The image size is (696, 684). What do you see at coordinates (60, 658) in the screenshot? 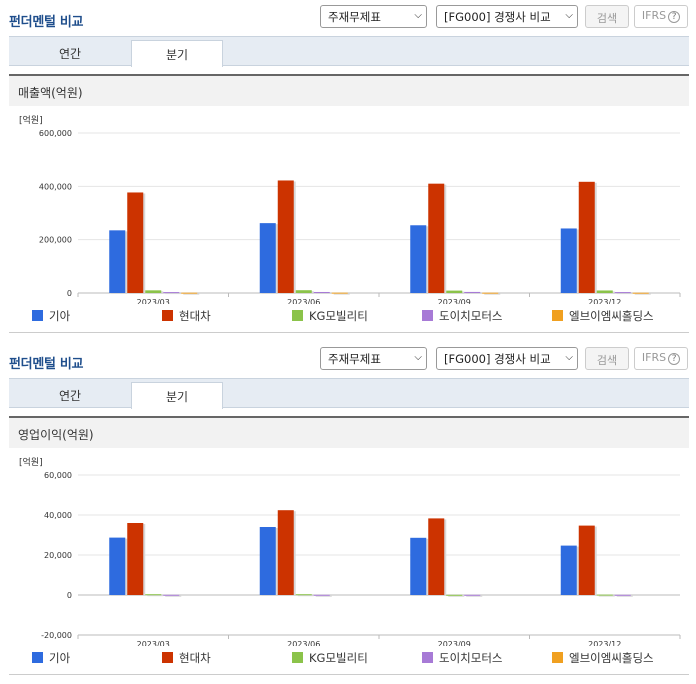
I see `legend-label: 기아` at bounding box center [60, 658].